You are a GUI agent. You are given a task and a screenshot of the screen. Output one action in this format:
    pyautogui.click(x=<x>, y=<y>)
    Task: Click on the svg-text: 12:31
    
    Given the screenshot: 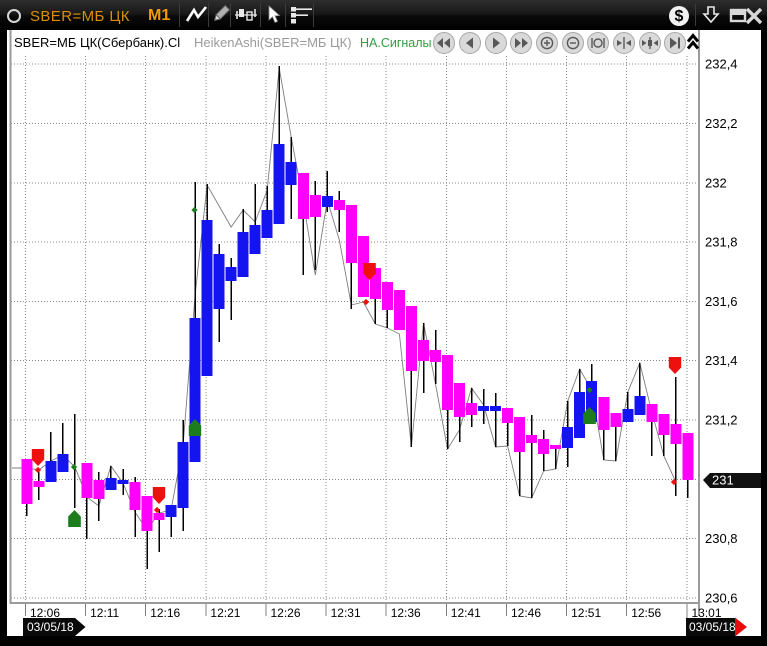 What is the action you would take?
    pyautogui.click(x=346, y=613)
    